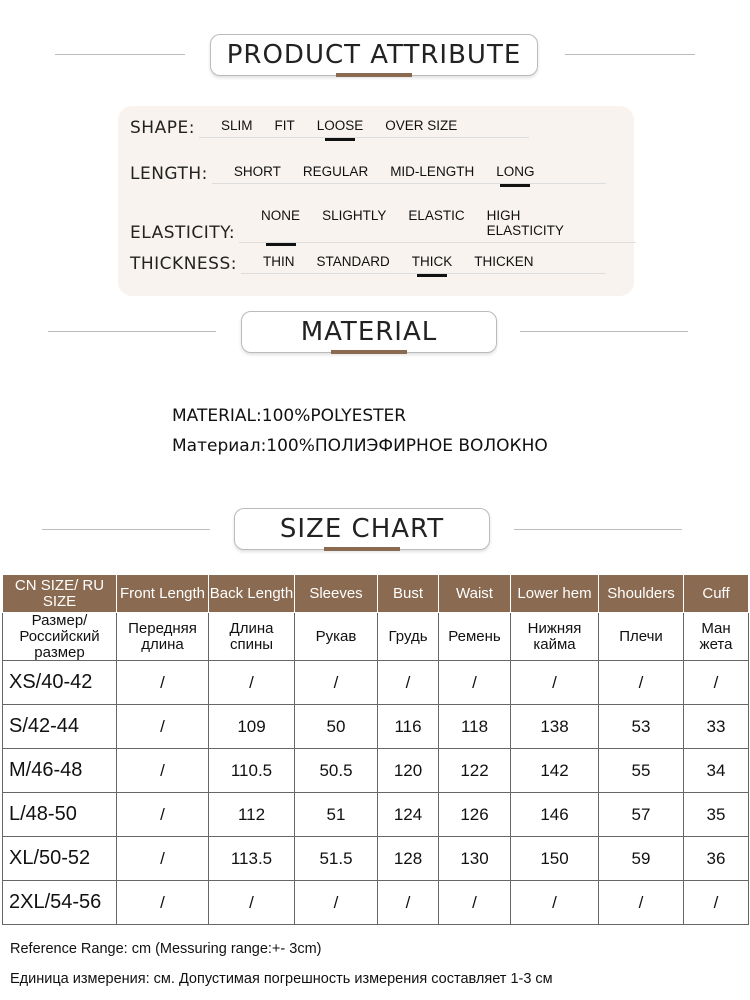 The width and height of the screenshot is (750, 1000). What do you see at coordinates (716, 815) in the screenshot?
I see `table-cell: 35` at bounding box center [716, 815].